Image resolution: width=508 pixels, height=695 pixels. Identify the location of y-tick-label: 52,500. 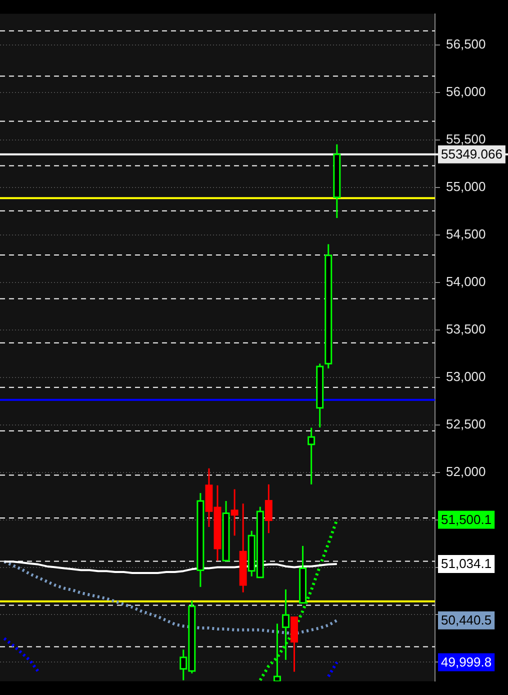
(466, 424).